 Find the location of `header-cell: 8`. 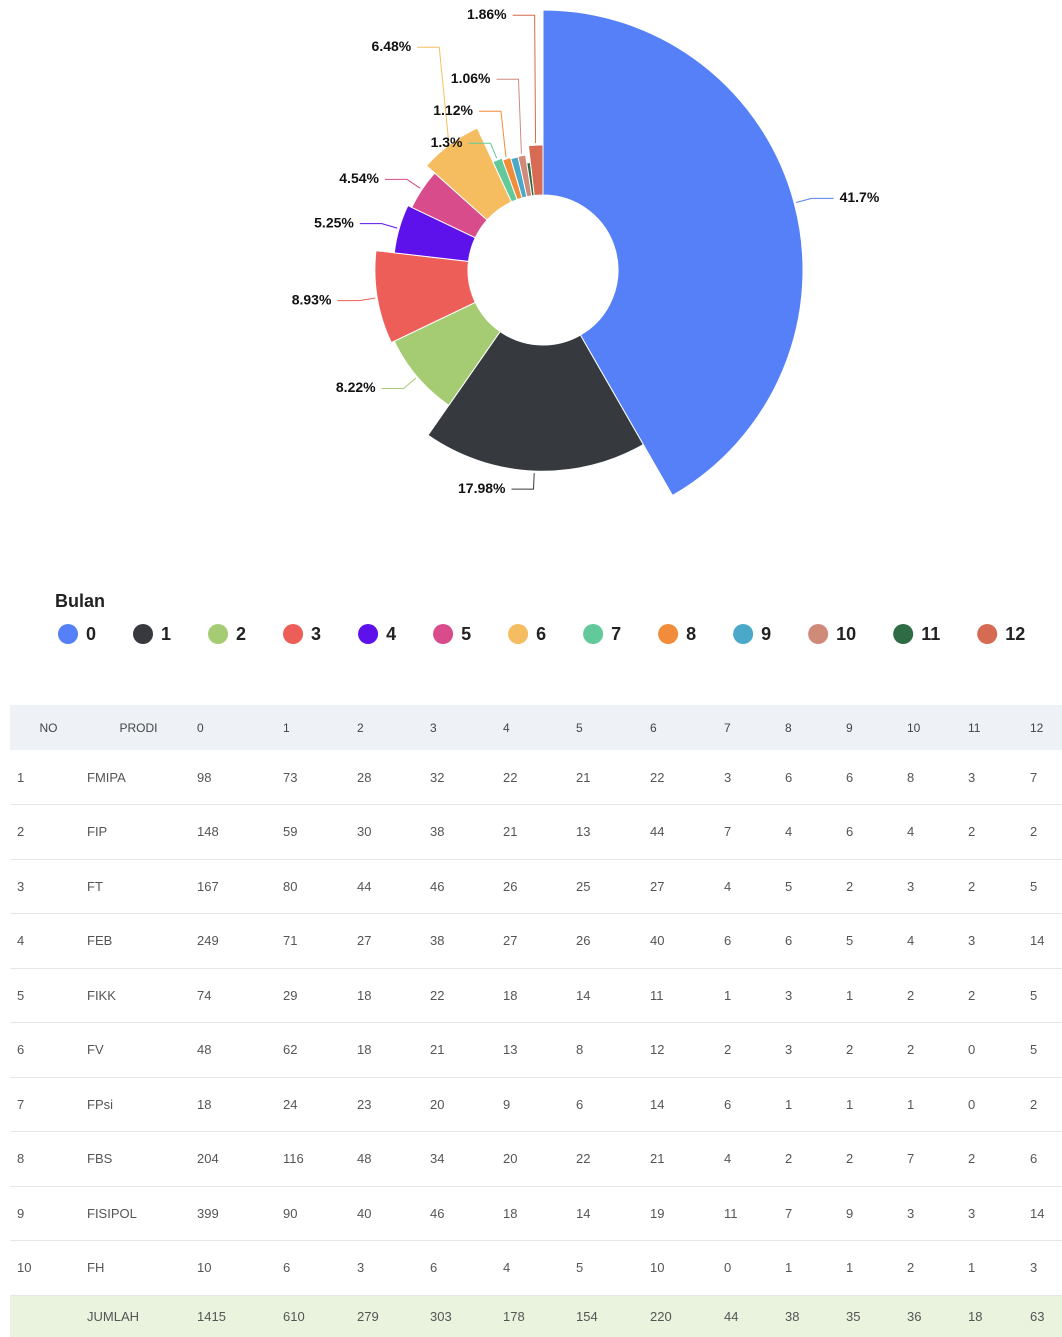

header-cell: 8 is located at coordinates (788, 727).